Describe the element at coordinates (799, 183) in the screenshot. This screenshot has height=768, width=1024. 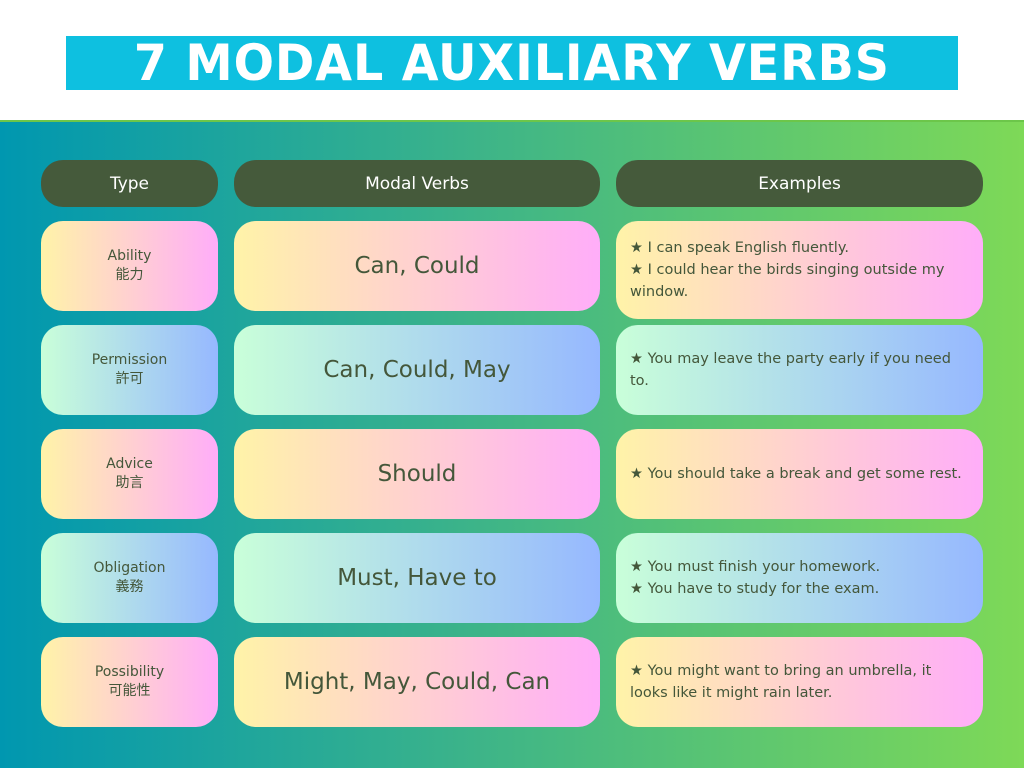
I see `header-examples: Examples` at that location.